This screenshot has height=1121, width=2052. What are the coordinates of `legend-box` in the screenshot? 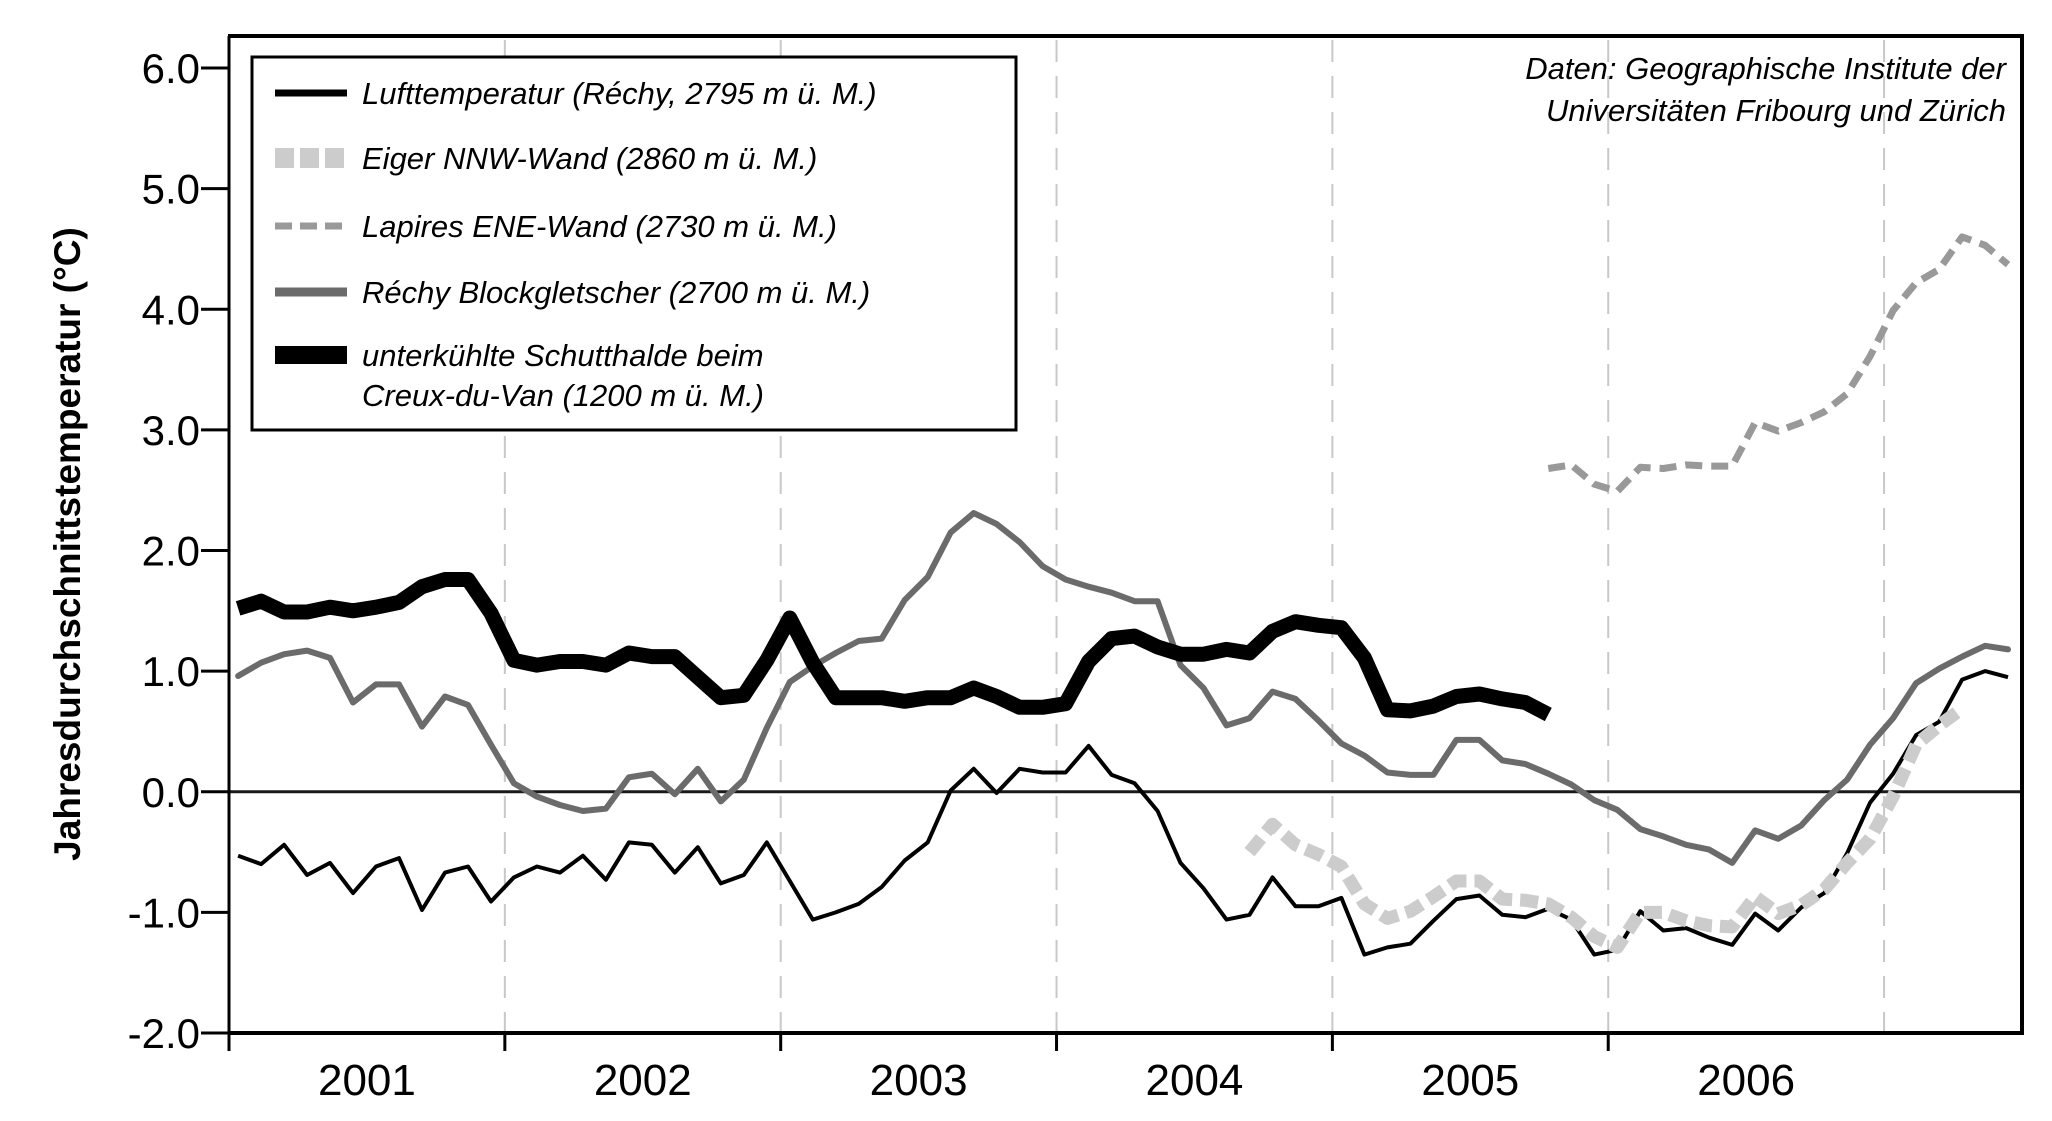 It's located at (634, 243).